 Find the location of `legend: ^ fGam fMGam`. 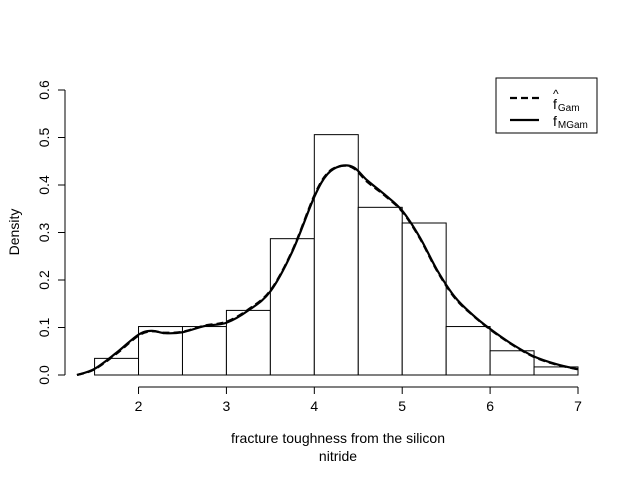

legend: ^ fGam fMGam is located at coordinates (546, 105).